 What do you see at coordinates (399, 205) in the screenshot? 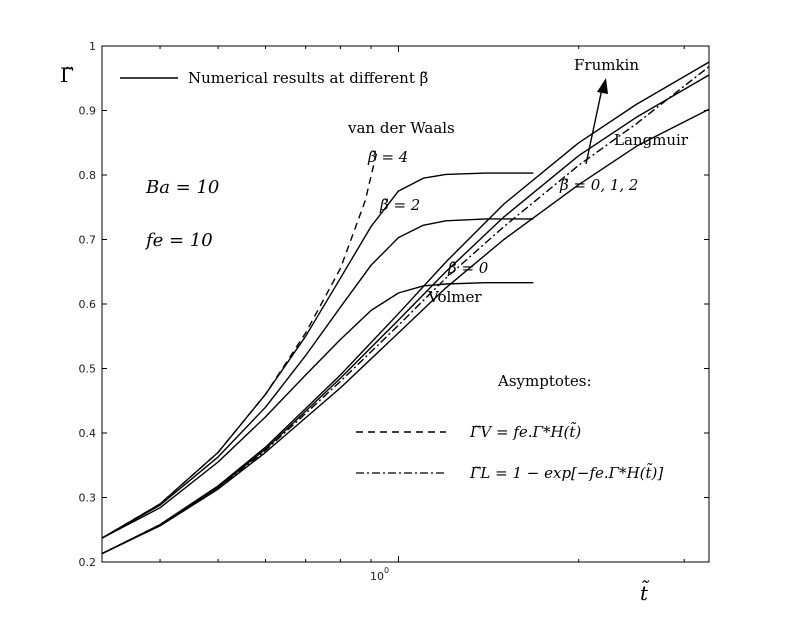
I see `annotation-beta2: β̃ = 2` at bounding box center [399, 205].